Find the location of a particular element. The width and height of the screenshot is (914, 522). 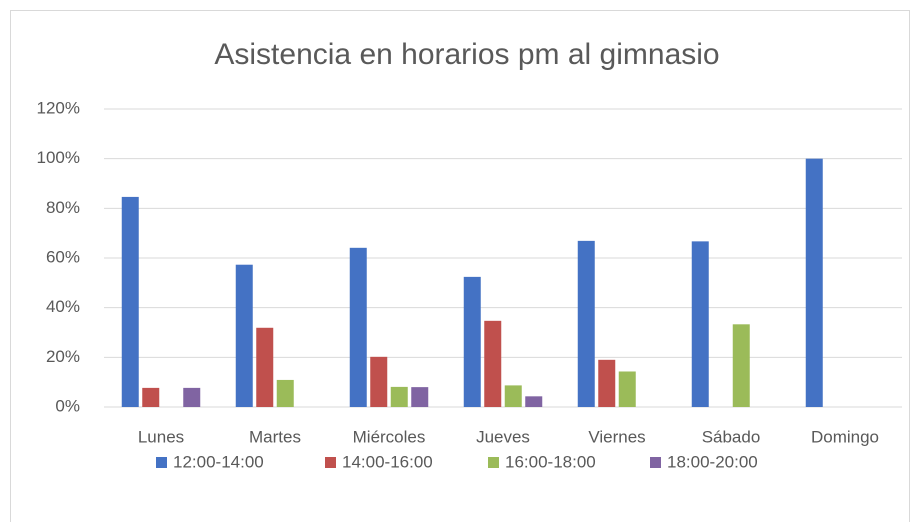

x-tick-label: Miércoles is located at coordinates (389, 436).